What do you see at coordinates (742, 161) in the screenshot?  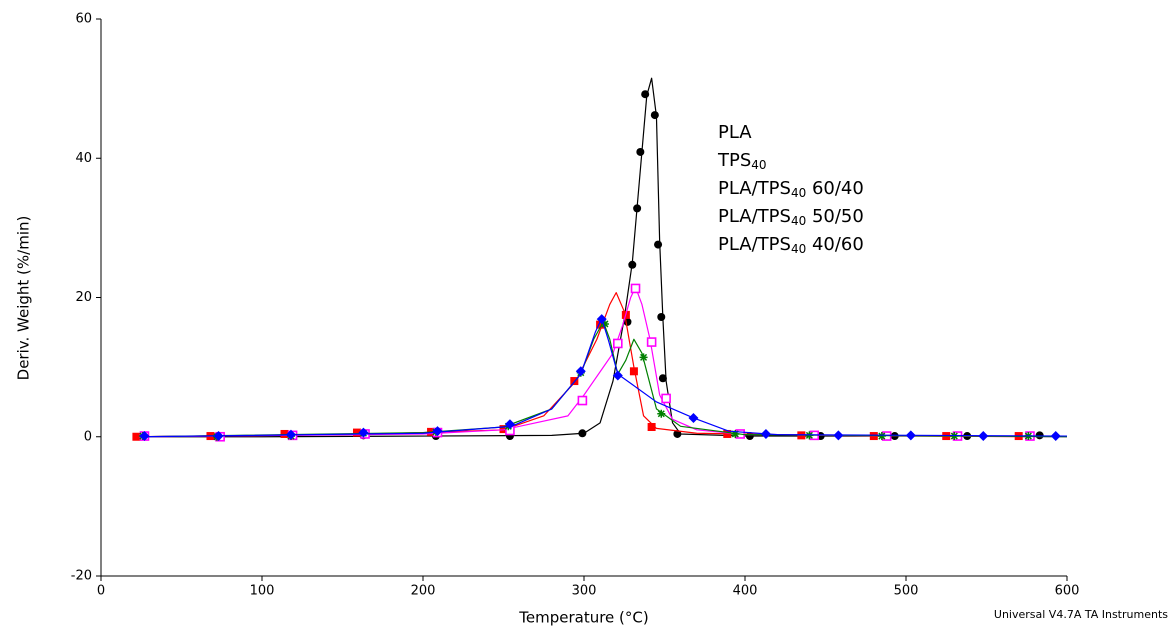 I see `legend-entry: TPS40` at bounding box center [742, 161].